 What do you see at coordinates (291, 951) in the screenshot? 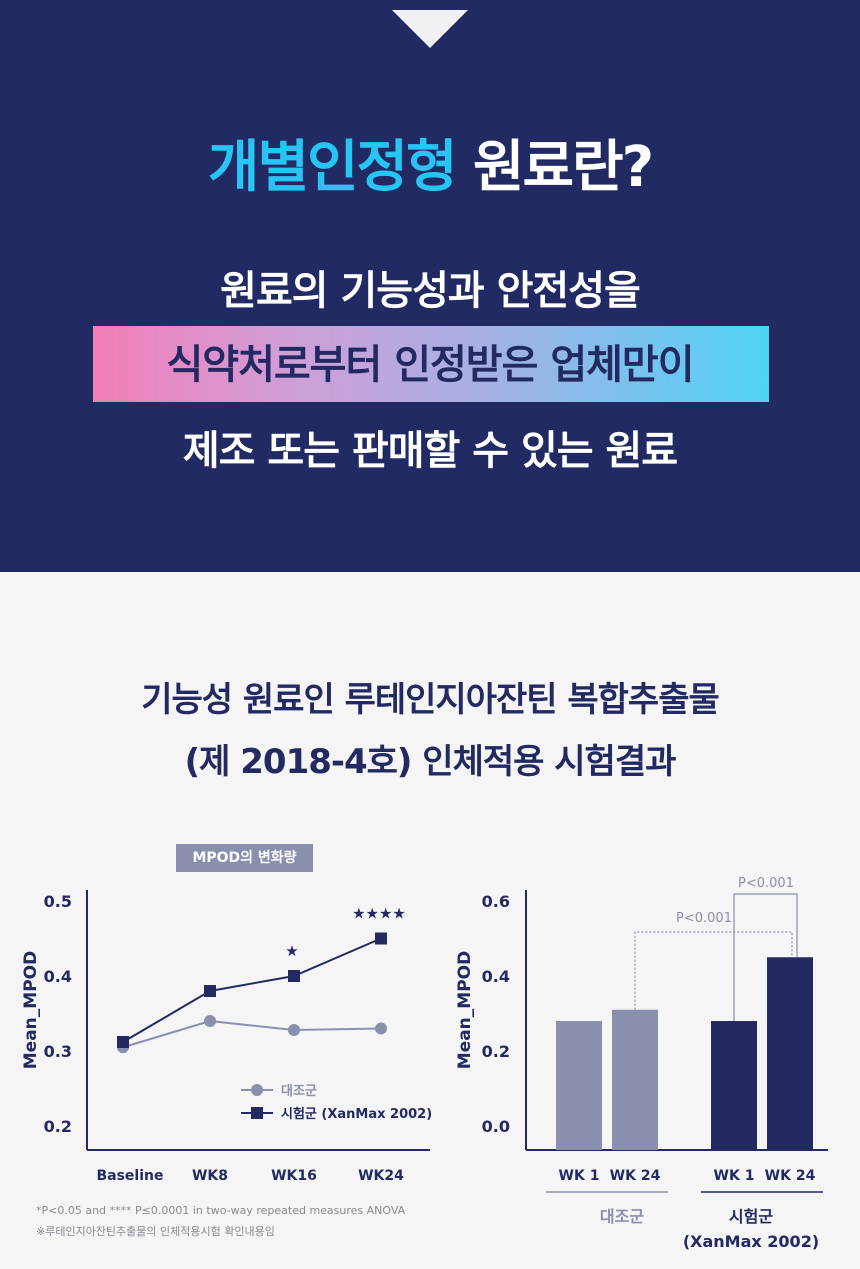
I see `significance-star-label: ★` at bounding box center [291, 951].